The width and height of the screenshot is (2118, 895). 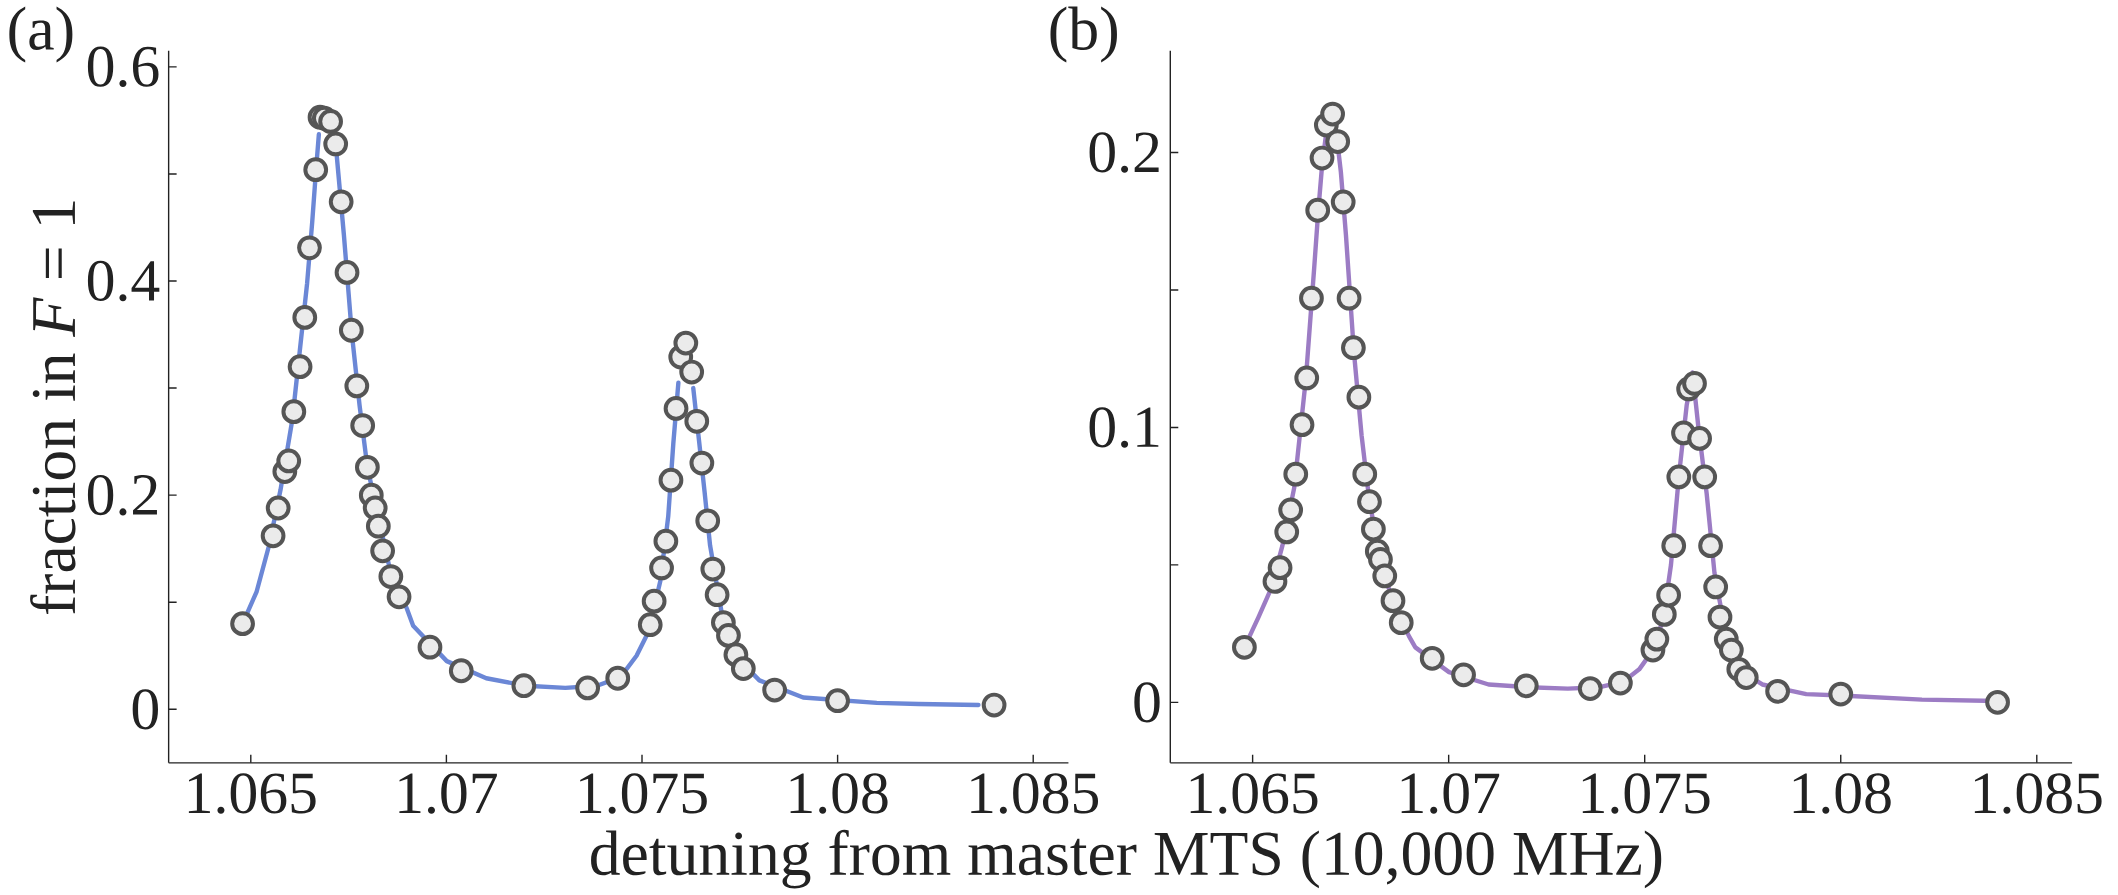 I want to click on y-tick-label: 0.6, so click(x=123, y=67).